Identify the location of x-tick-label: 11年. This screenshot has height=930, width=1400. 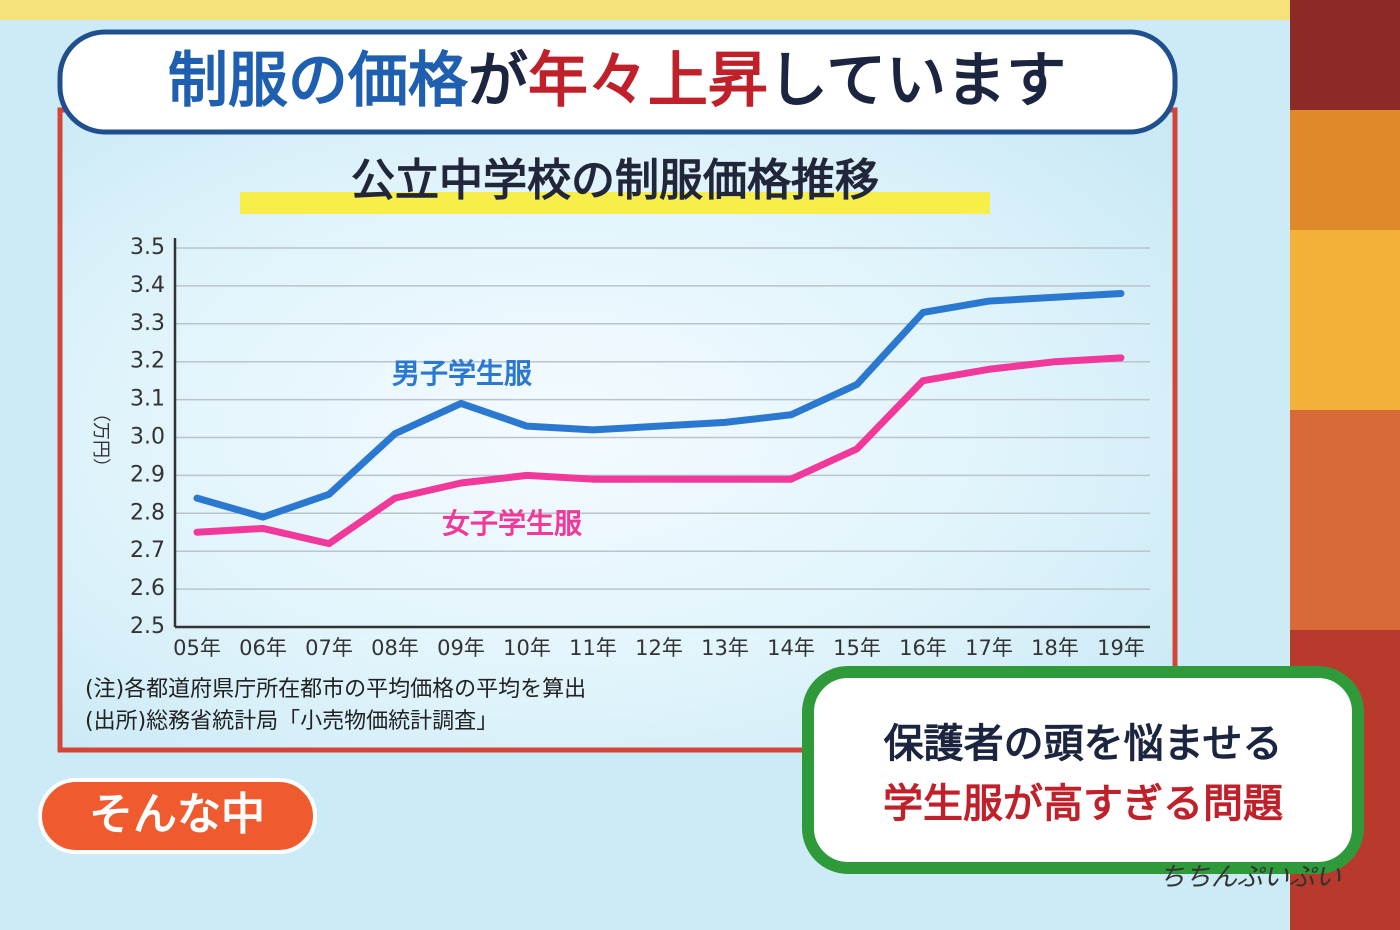
(593, 648).